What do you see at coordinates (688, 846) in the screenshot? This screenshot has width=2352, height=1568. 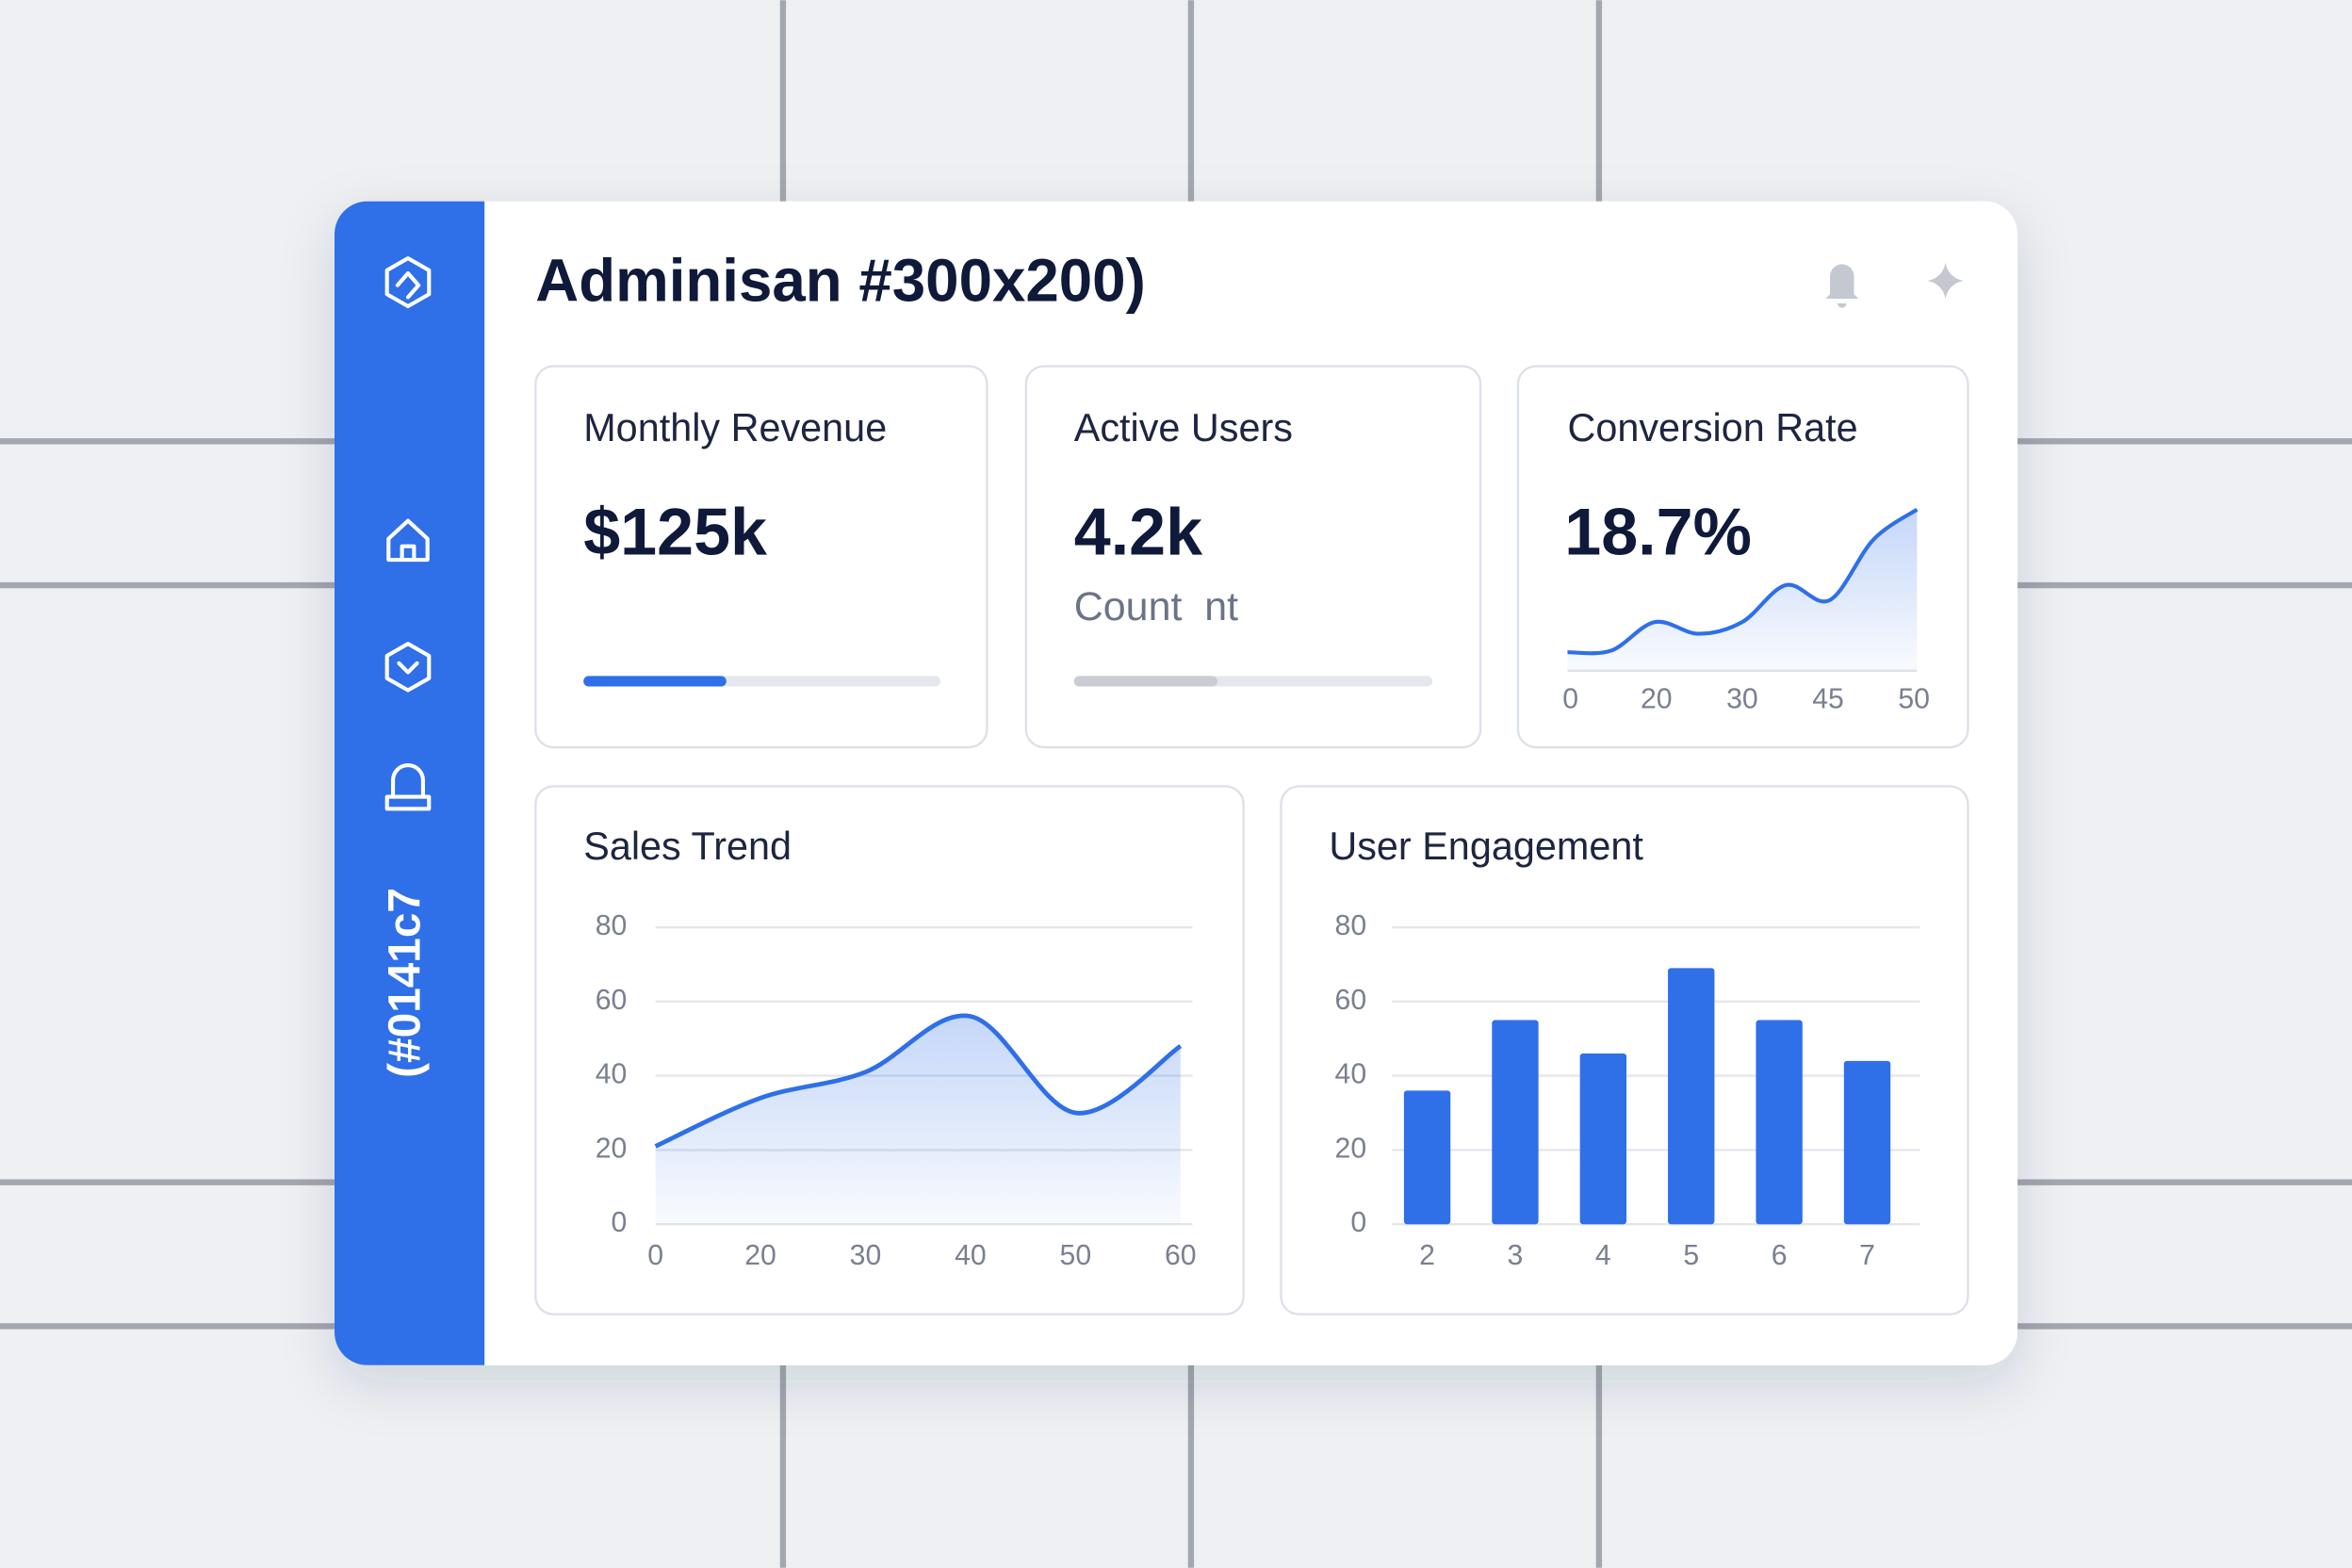 I see `chart-title: Sales Trend` at bounding box center [688, 846].